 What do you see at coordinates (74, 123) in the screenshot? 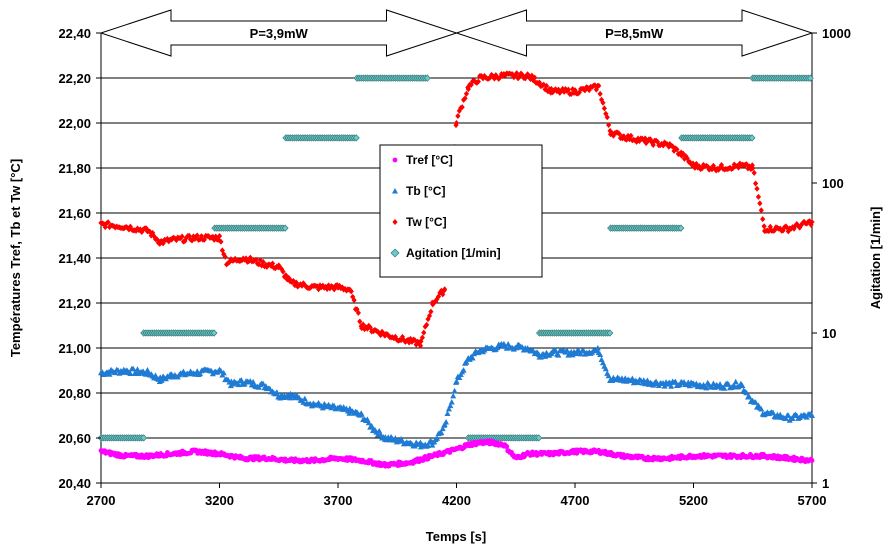
I see `y-tick-label: 22,00` at bounding box center [74, 123].